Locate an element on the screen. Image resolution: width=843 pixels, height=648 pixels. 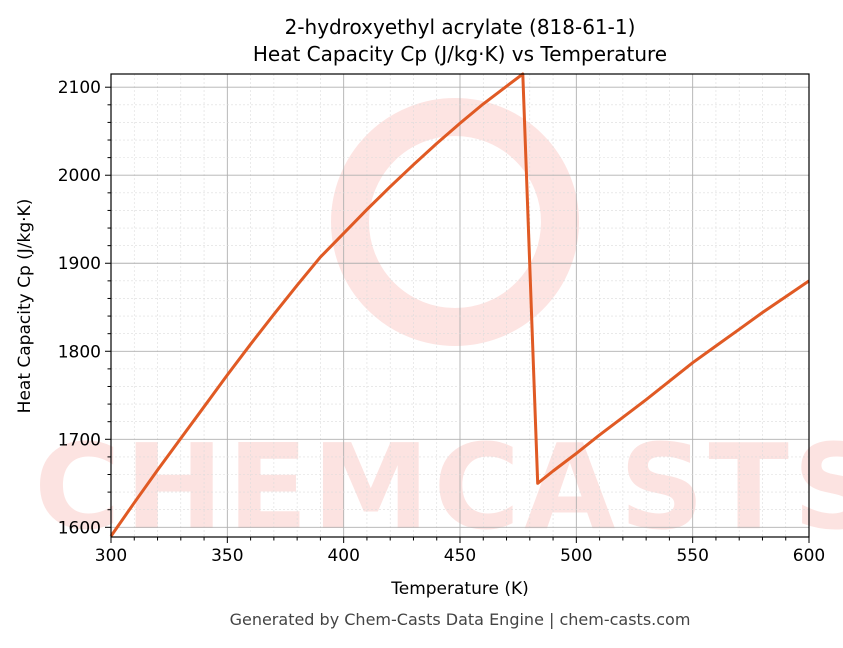
y-tick-label: 1600 is located at coordinates (79, 528).